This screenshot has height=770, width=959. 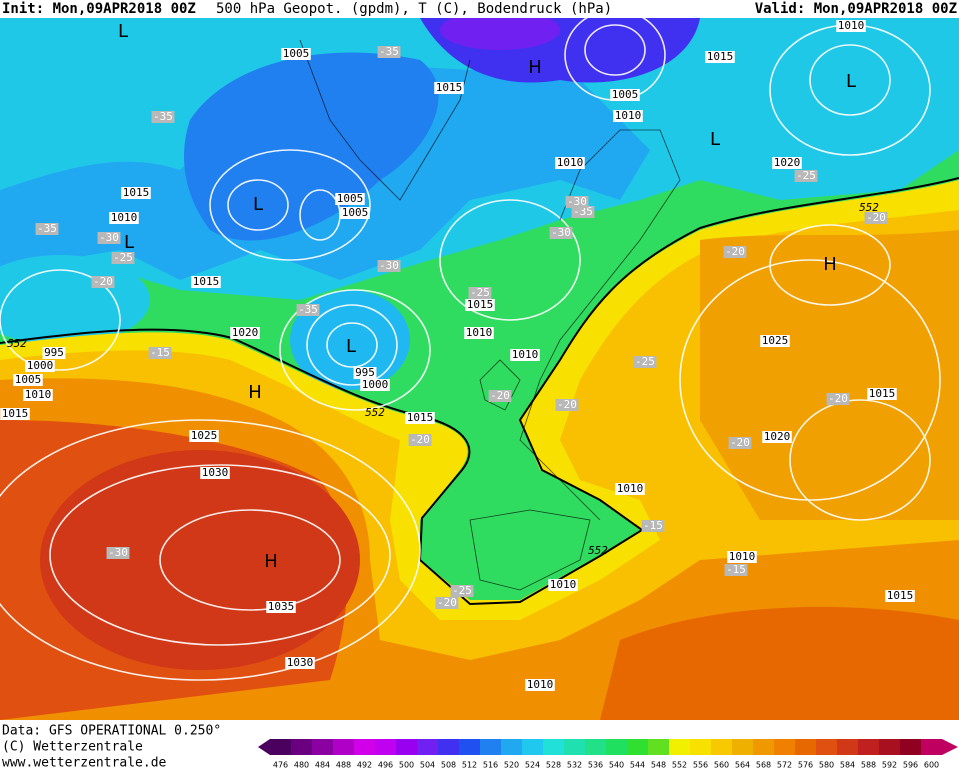 What do you see at coordinates (931, 765) in the screenshot?
I see `colorbar-label: 600` at bounding box center [931, 765].